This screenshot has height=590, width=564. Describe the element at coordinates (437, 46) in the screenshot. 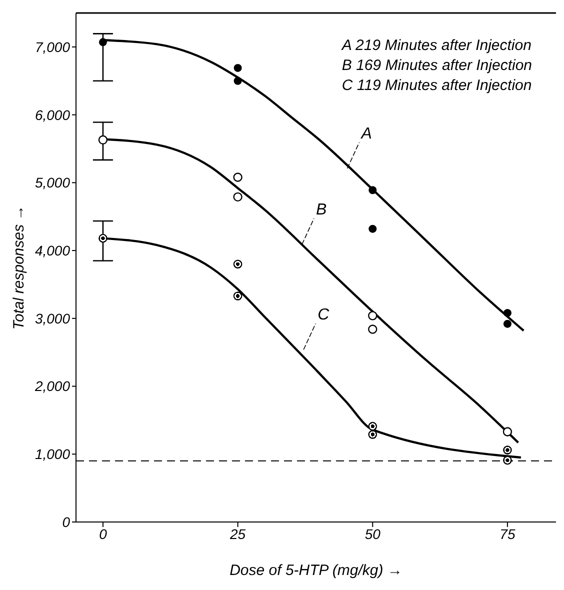

I see `annotation: A 219 Minutes after Injection` at that location.